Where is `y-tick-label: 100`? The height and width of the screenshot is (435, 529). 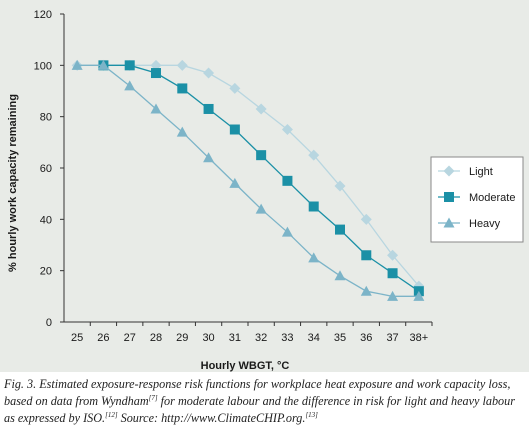 y-tick-label: 100 is located at coordinates (43, 66).